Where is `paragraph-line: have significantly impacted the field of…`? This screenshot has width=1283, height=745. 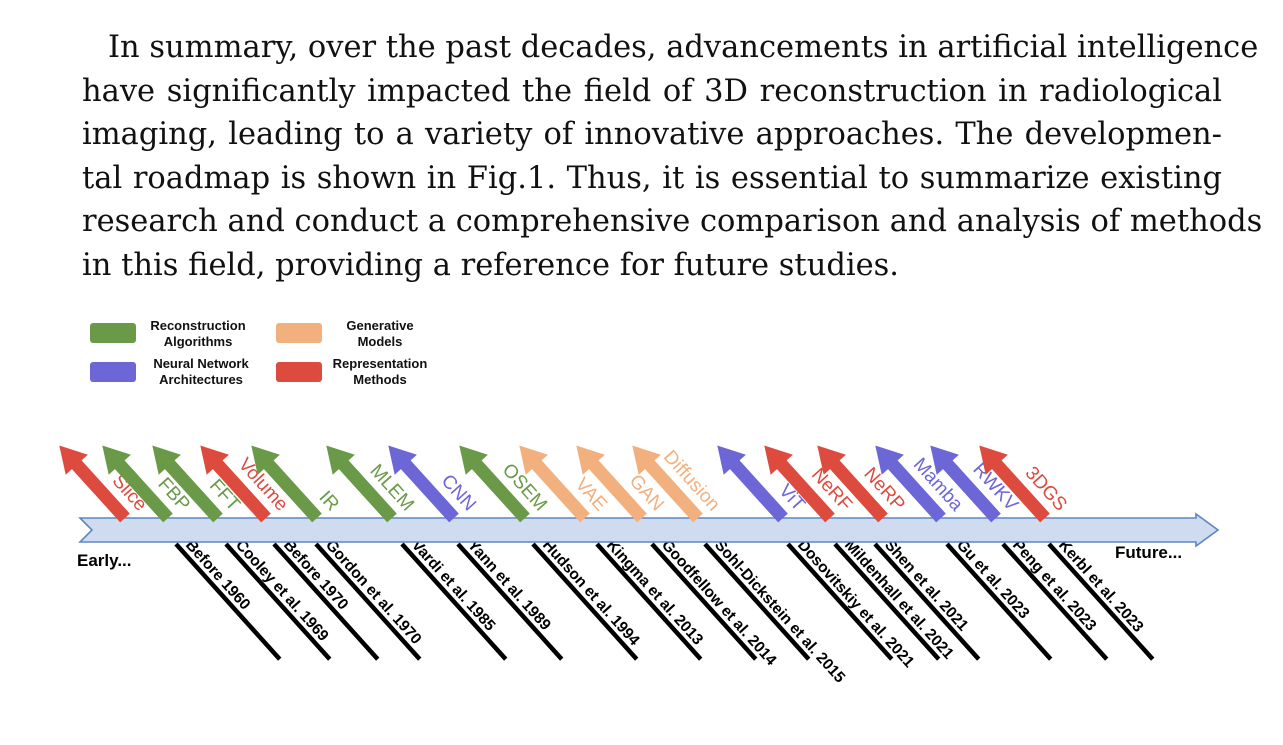
paragraph-line: have significantly impacted the field of… is located at coordinates (652, 91).